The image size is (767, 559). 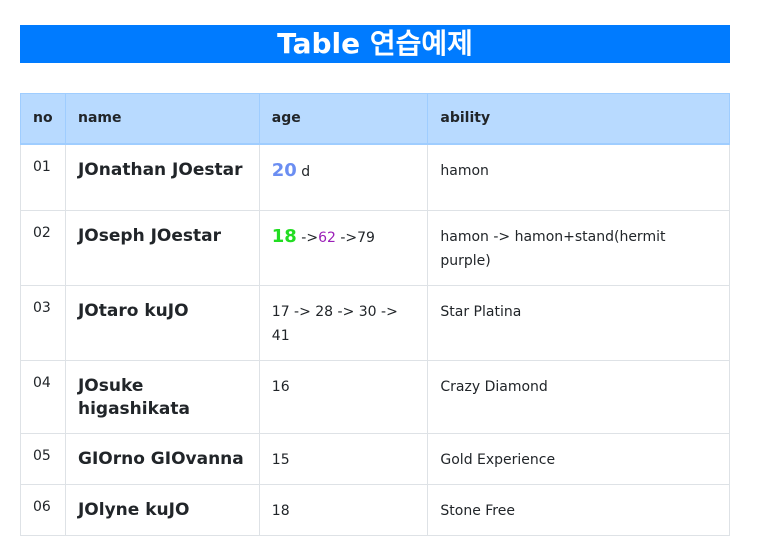 I want to click on cell-age: 18 ->62 ->79, so click(x=343, y=248).